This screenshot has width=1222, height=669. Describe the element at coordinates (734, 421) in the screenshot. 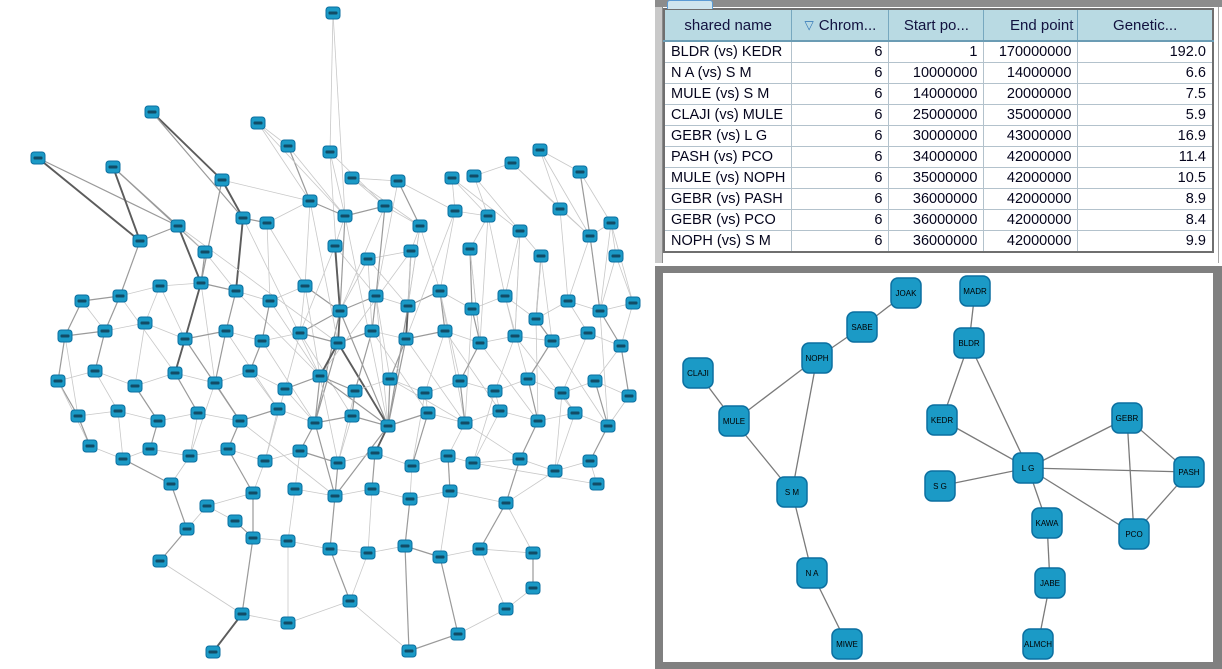

I see `network-node-MULE: MULE` at that location.